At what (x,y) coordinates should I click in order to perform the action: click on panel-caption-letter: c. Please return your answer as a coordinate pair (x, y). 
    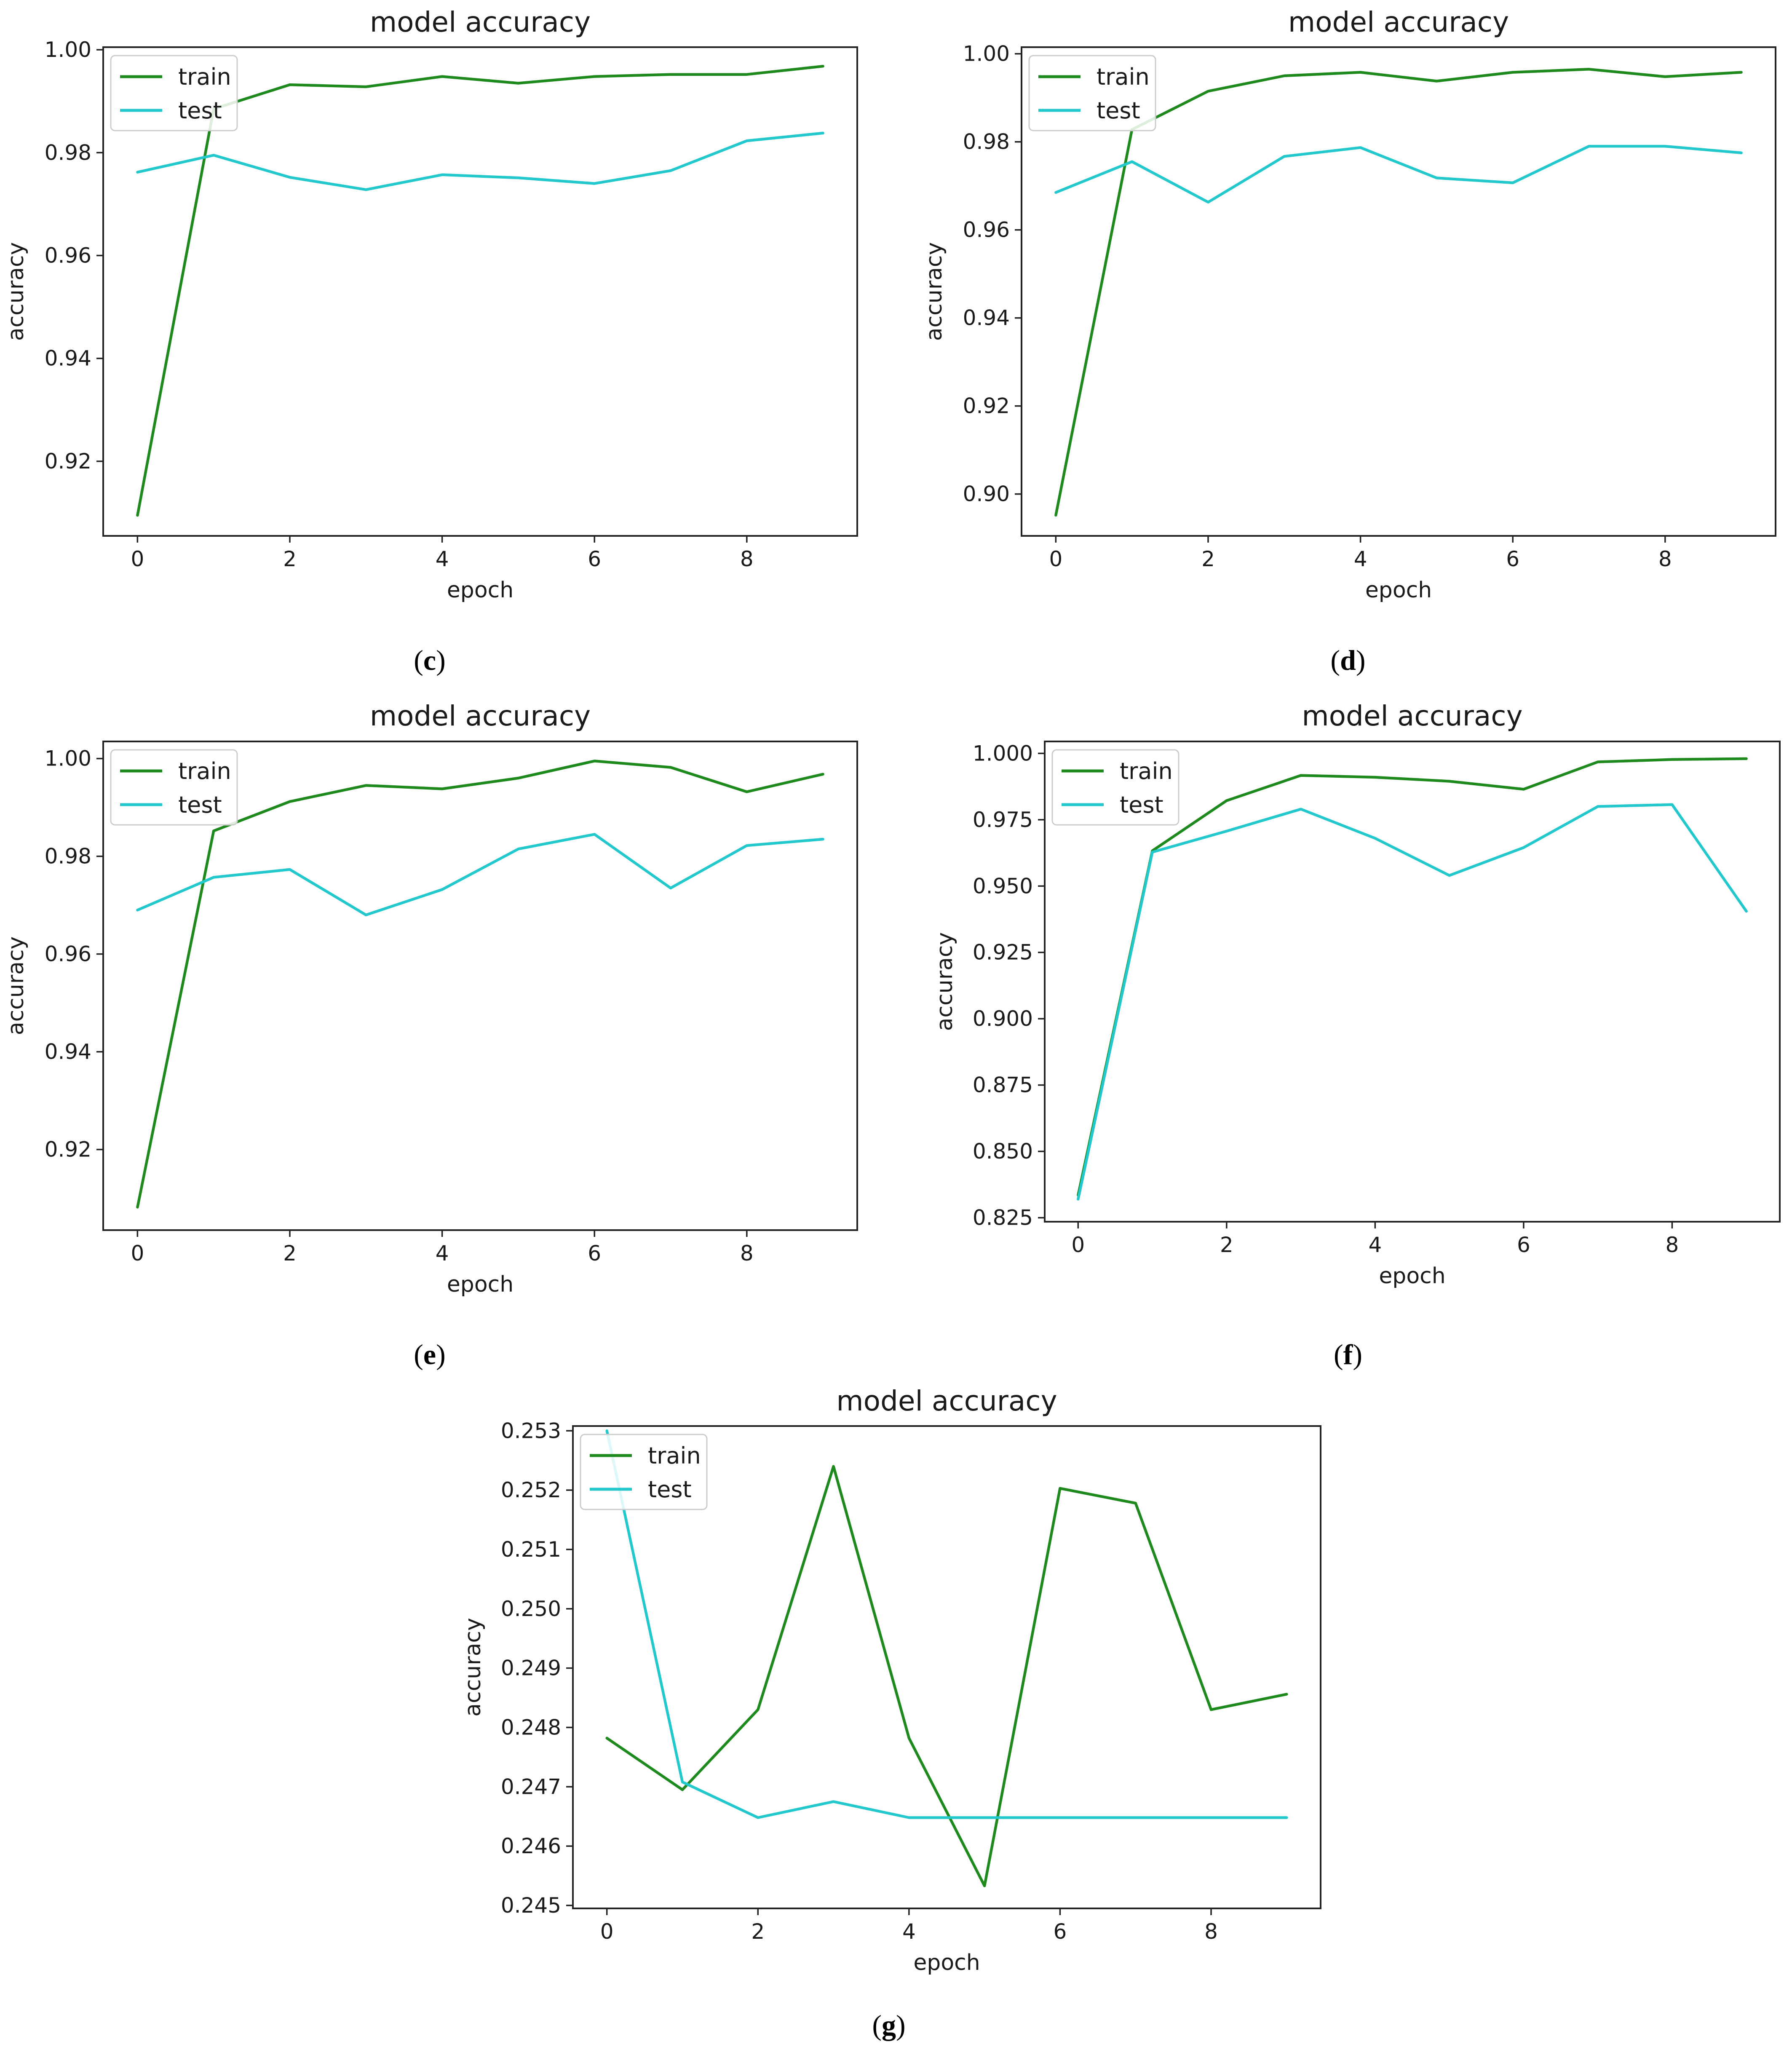
    Looking at the image, I should click on (429, 660).